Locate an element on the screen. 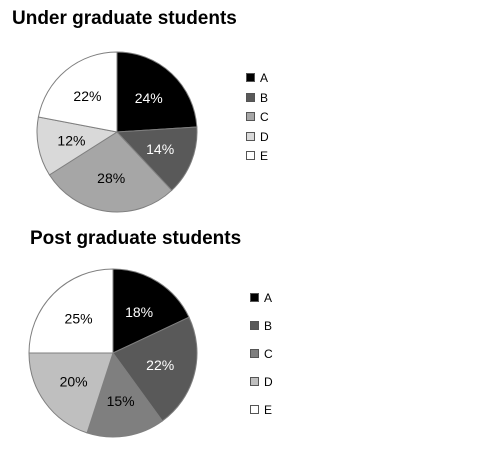 Image resolution: width=485 pixels, height=460 pixels. legend-item-postgraduate-d: D is located at coordinates (261, 381).